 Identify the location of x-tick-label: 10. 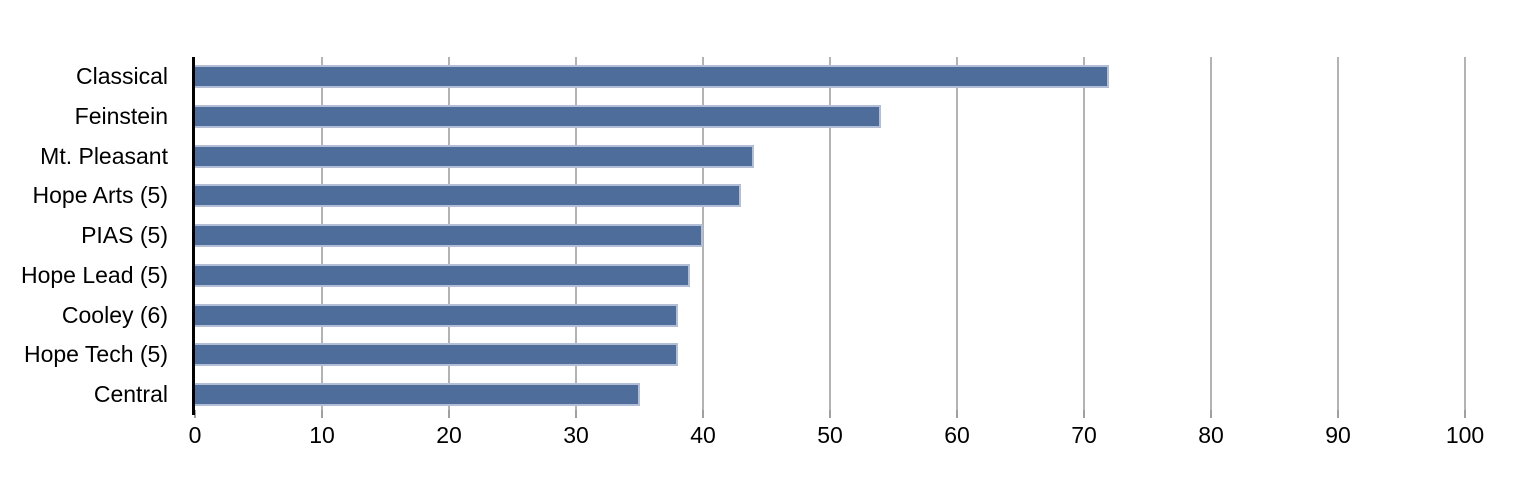
(322, 435).